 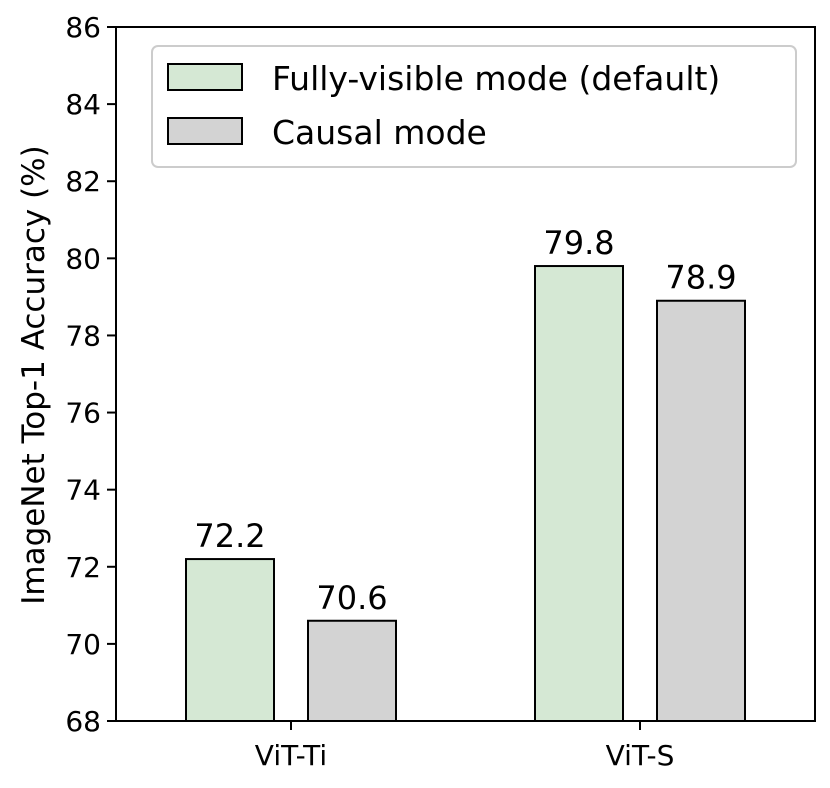 I want to click on y-tick-label: 84, so click(x=83, y=104).